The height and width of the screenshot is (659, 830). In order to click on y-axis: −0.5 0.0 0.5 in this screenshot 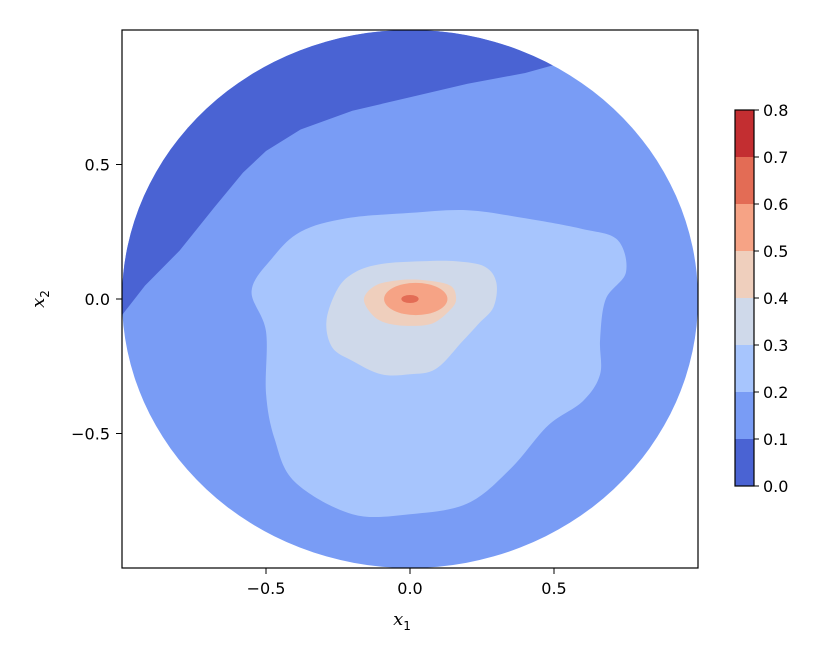, I will do `click(96, 300)`.